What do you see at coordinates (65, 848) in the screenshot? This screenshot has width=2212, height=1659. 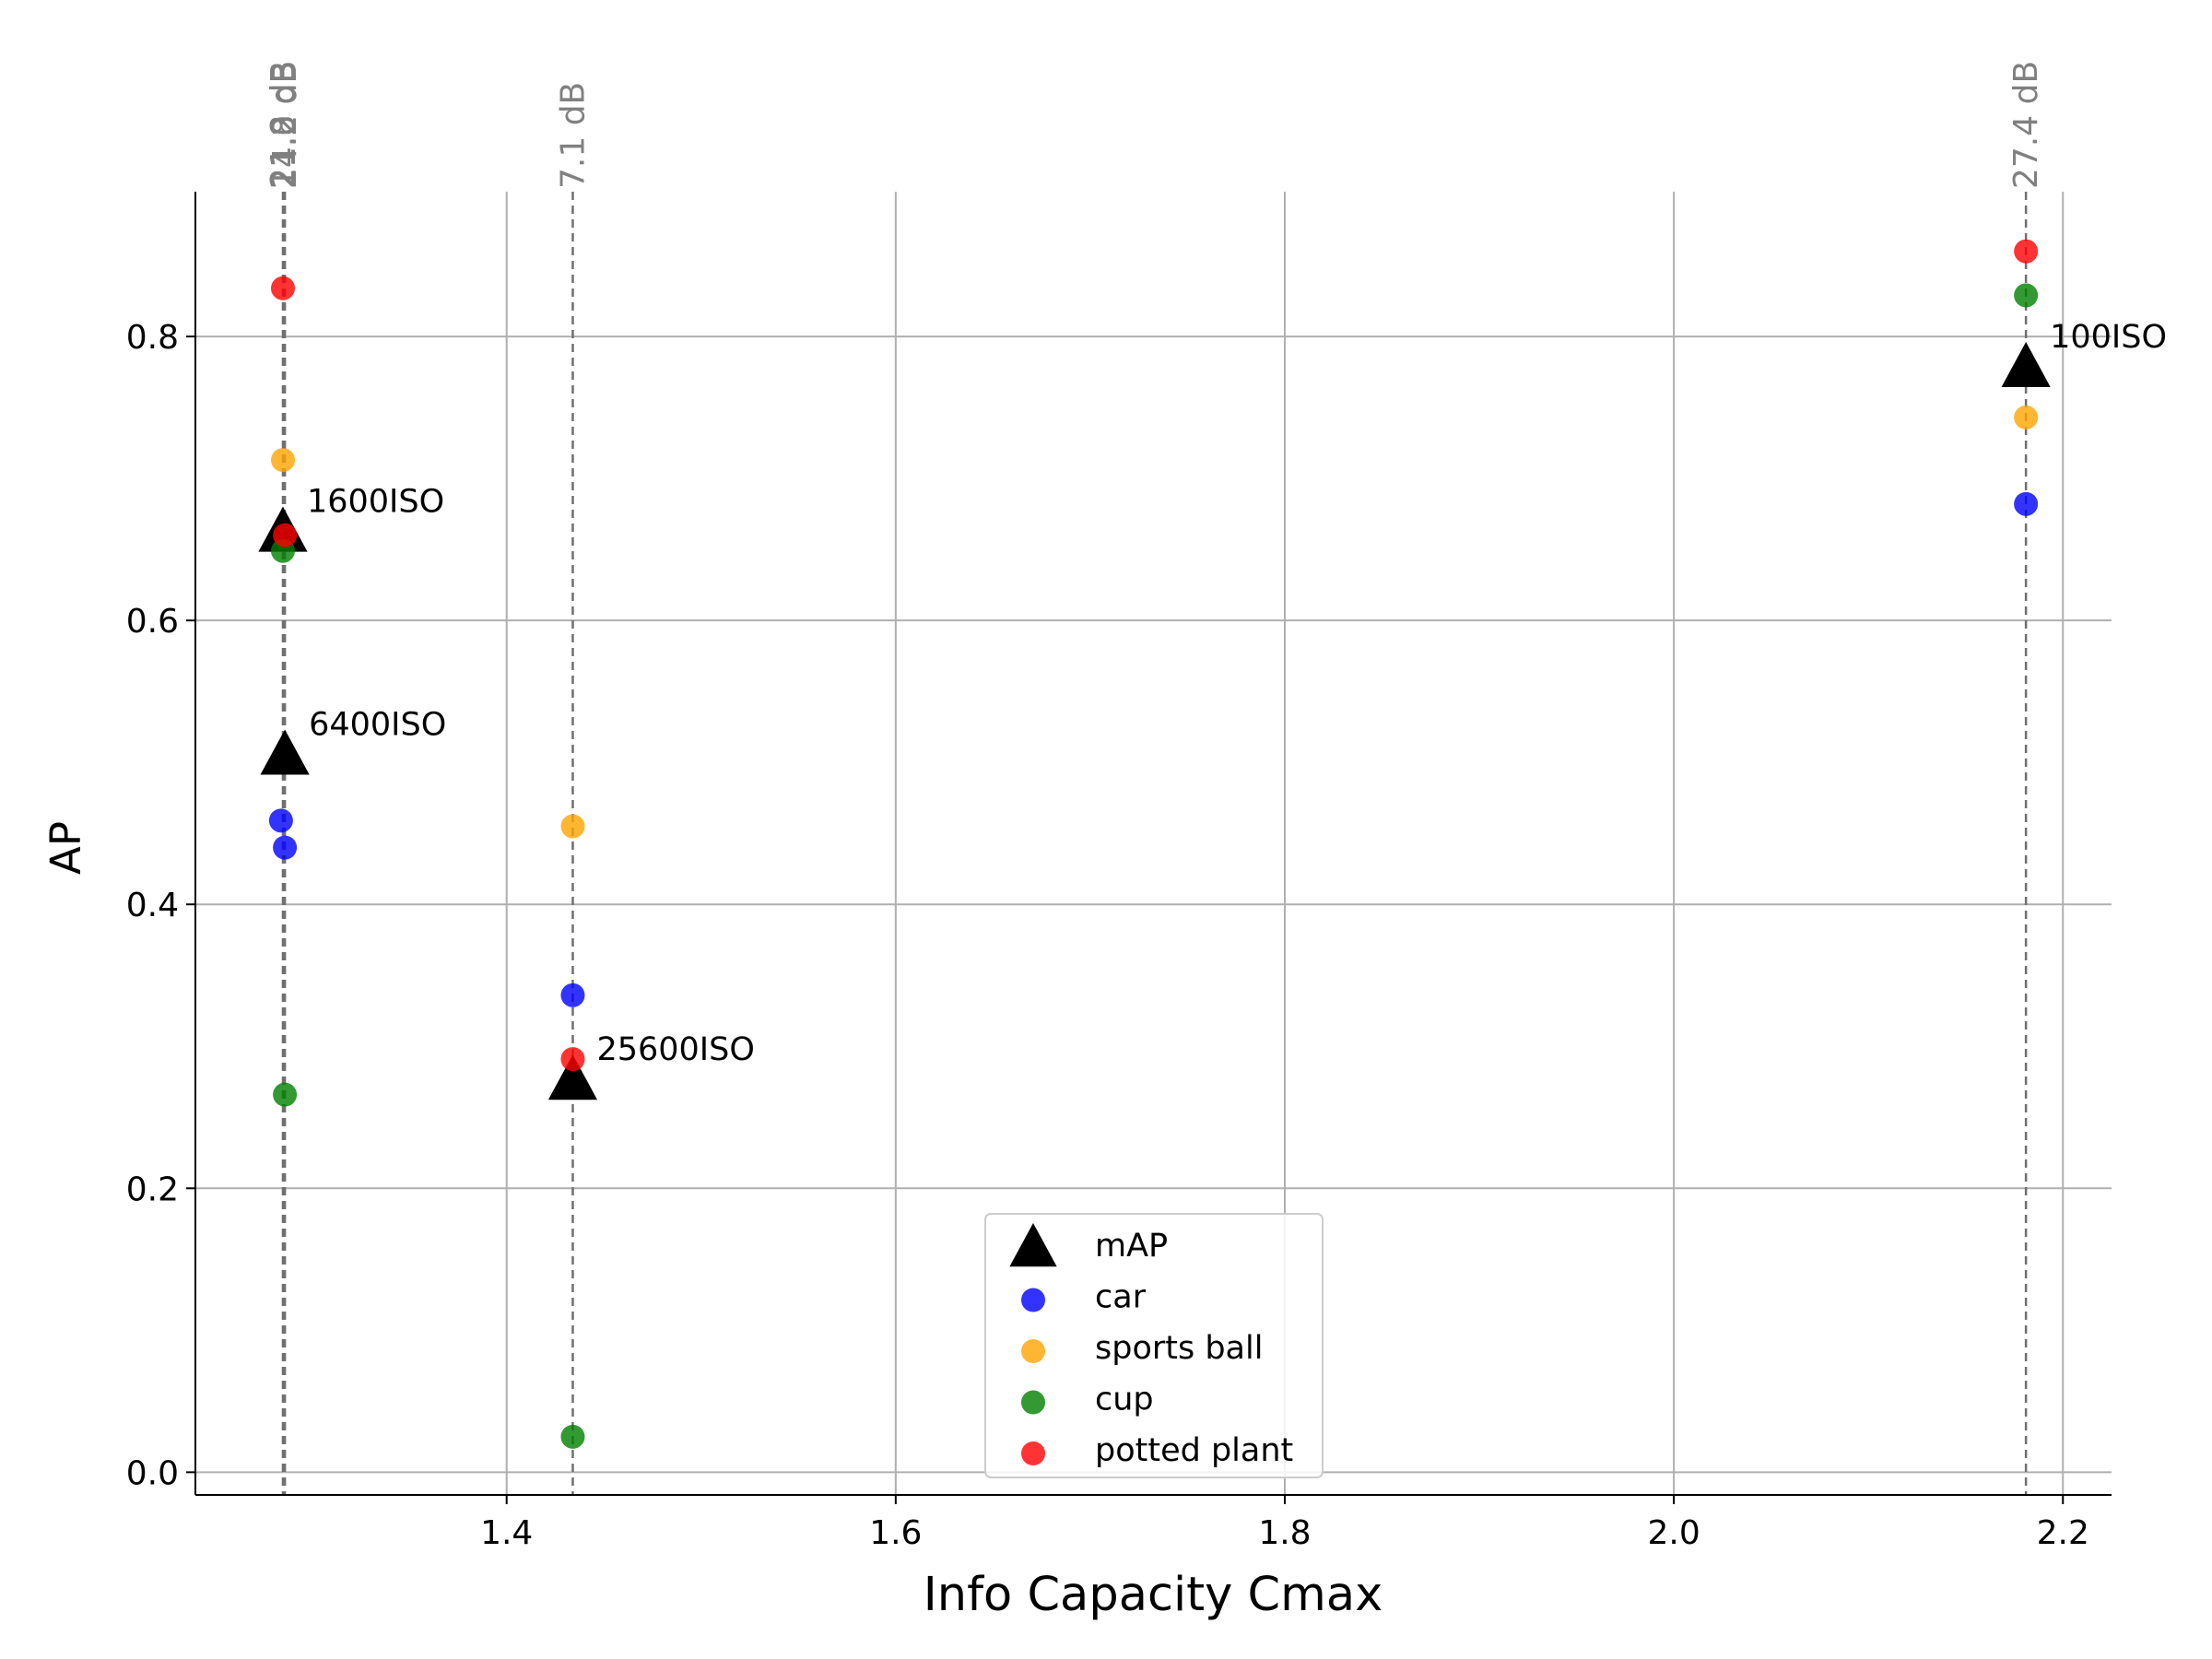 I see `y-axis-label: AP` at bounding box center [65, 848].